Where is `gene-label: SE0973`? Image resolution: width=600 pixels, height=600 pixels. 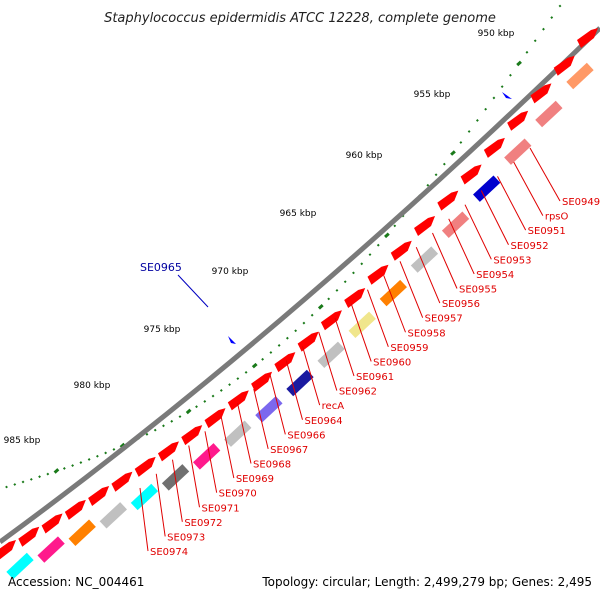 gene-label: SE0973 is located at coordinates (186, 537).